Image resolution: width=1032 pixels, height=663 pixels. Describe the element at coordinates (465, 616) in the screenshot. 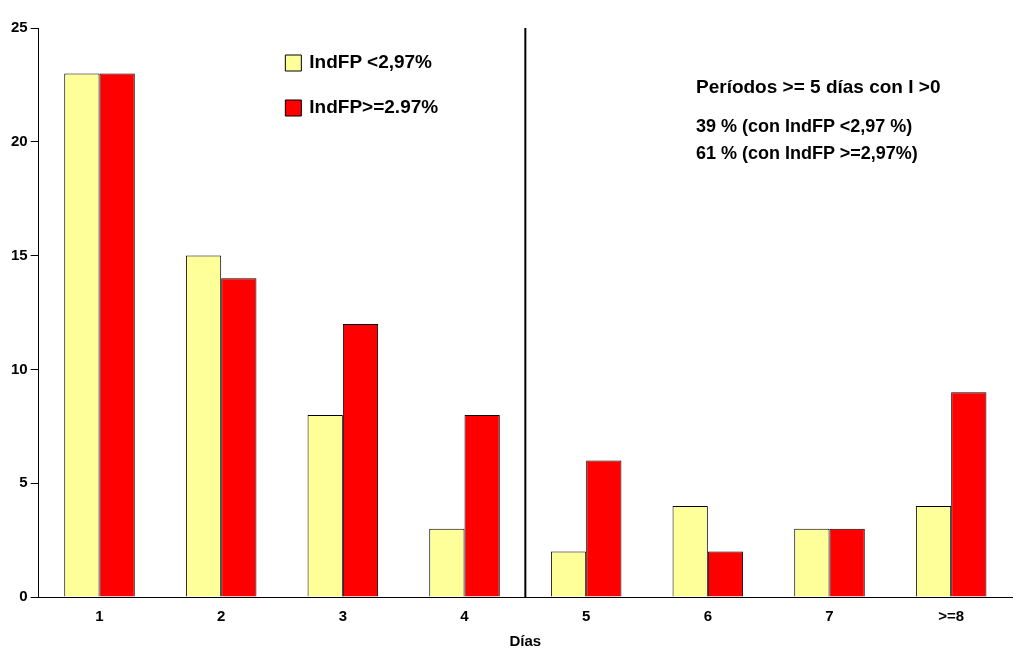

I see `x-tick-label: 4` at that location.